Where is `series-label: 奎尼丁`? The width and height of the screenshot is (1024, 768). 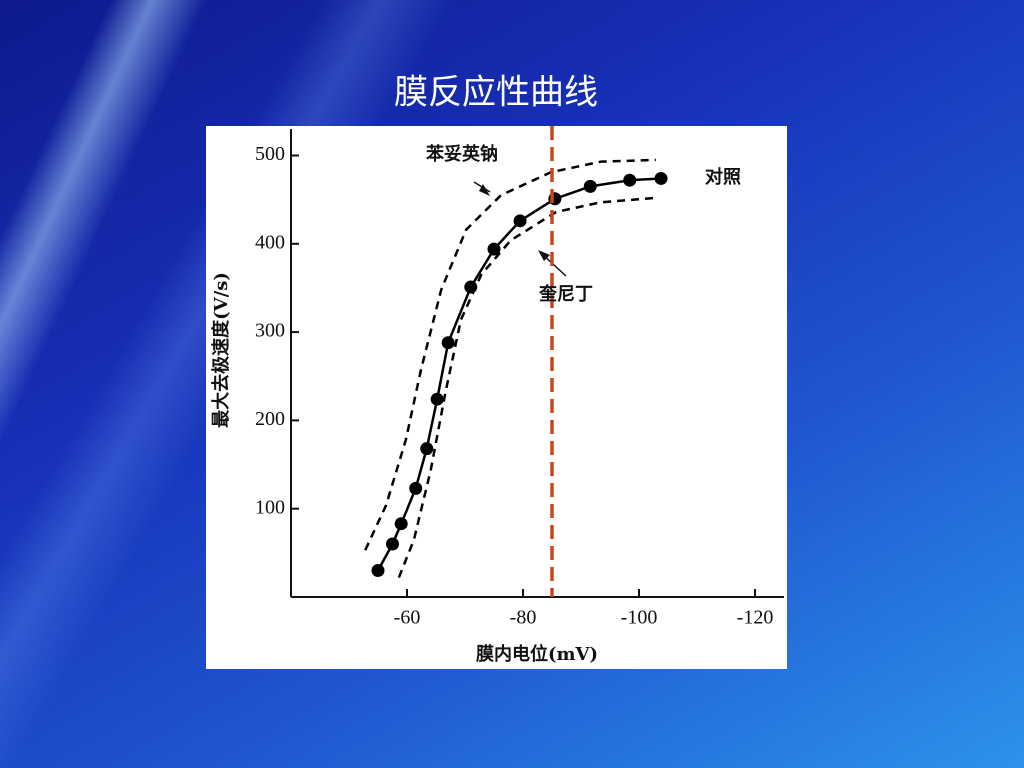 series-label: 奎尼丁 is located at coordinates (565, 294).